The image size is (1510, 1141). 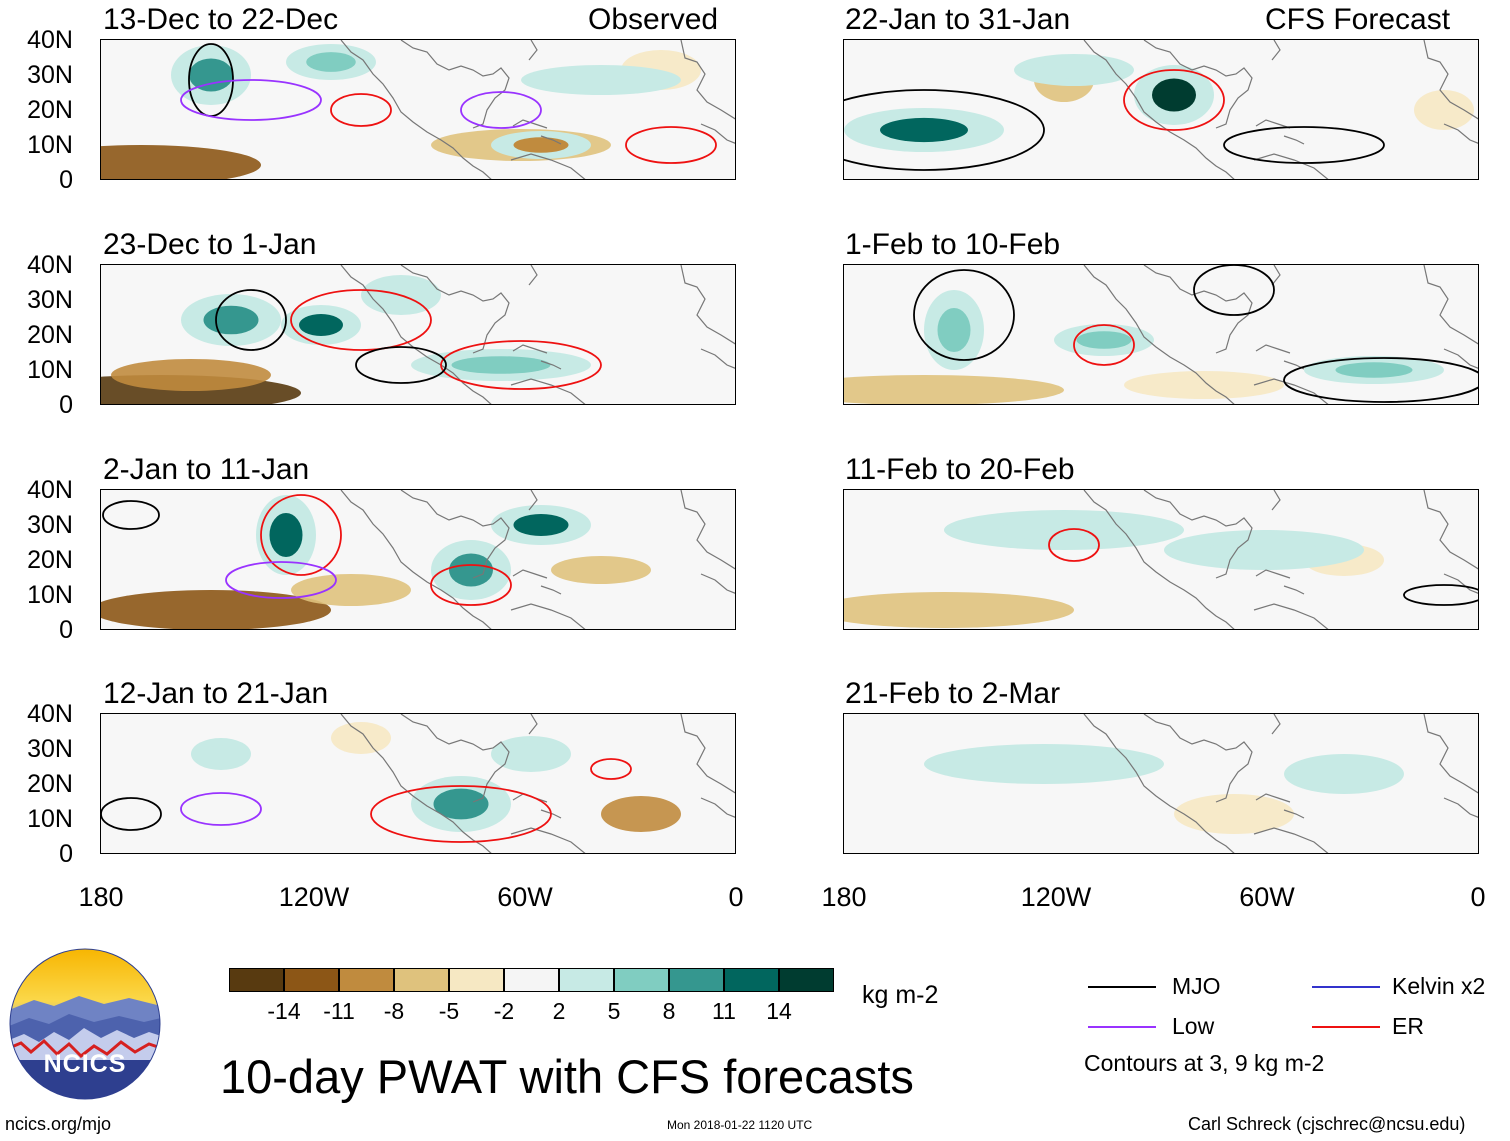 I want to click on ncics-logo: NCICS, so click(x=85, y=1024).